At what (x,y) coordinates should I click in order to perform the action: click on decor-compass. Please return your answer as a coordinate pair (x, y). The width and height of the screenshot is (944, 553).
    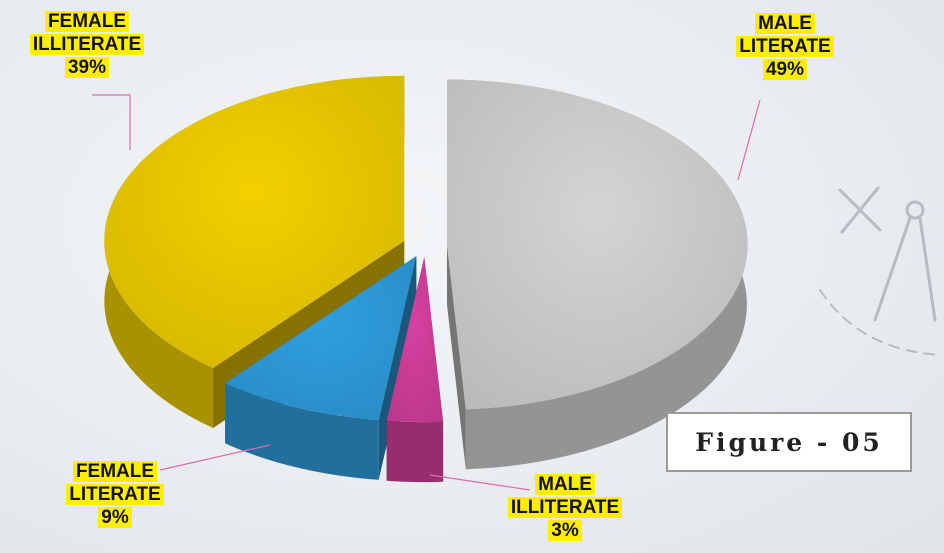
    Looking at the image, I should click on (880, 271).